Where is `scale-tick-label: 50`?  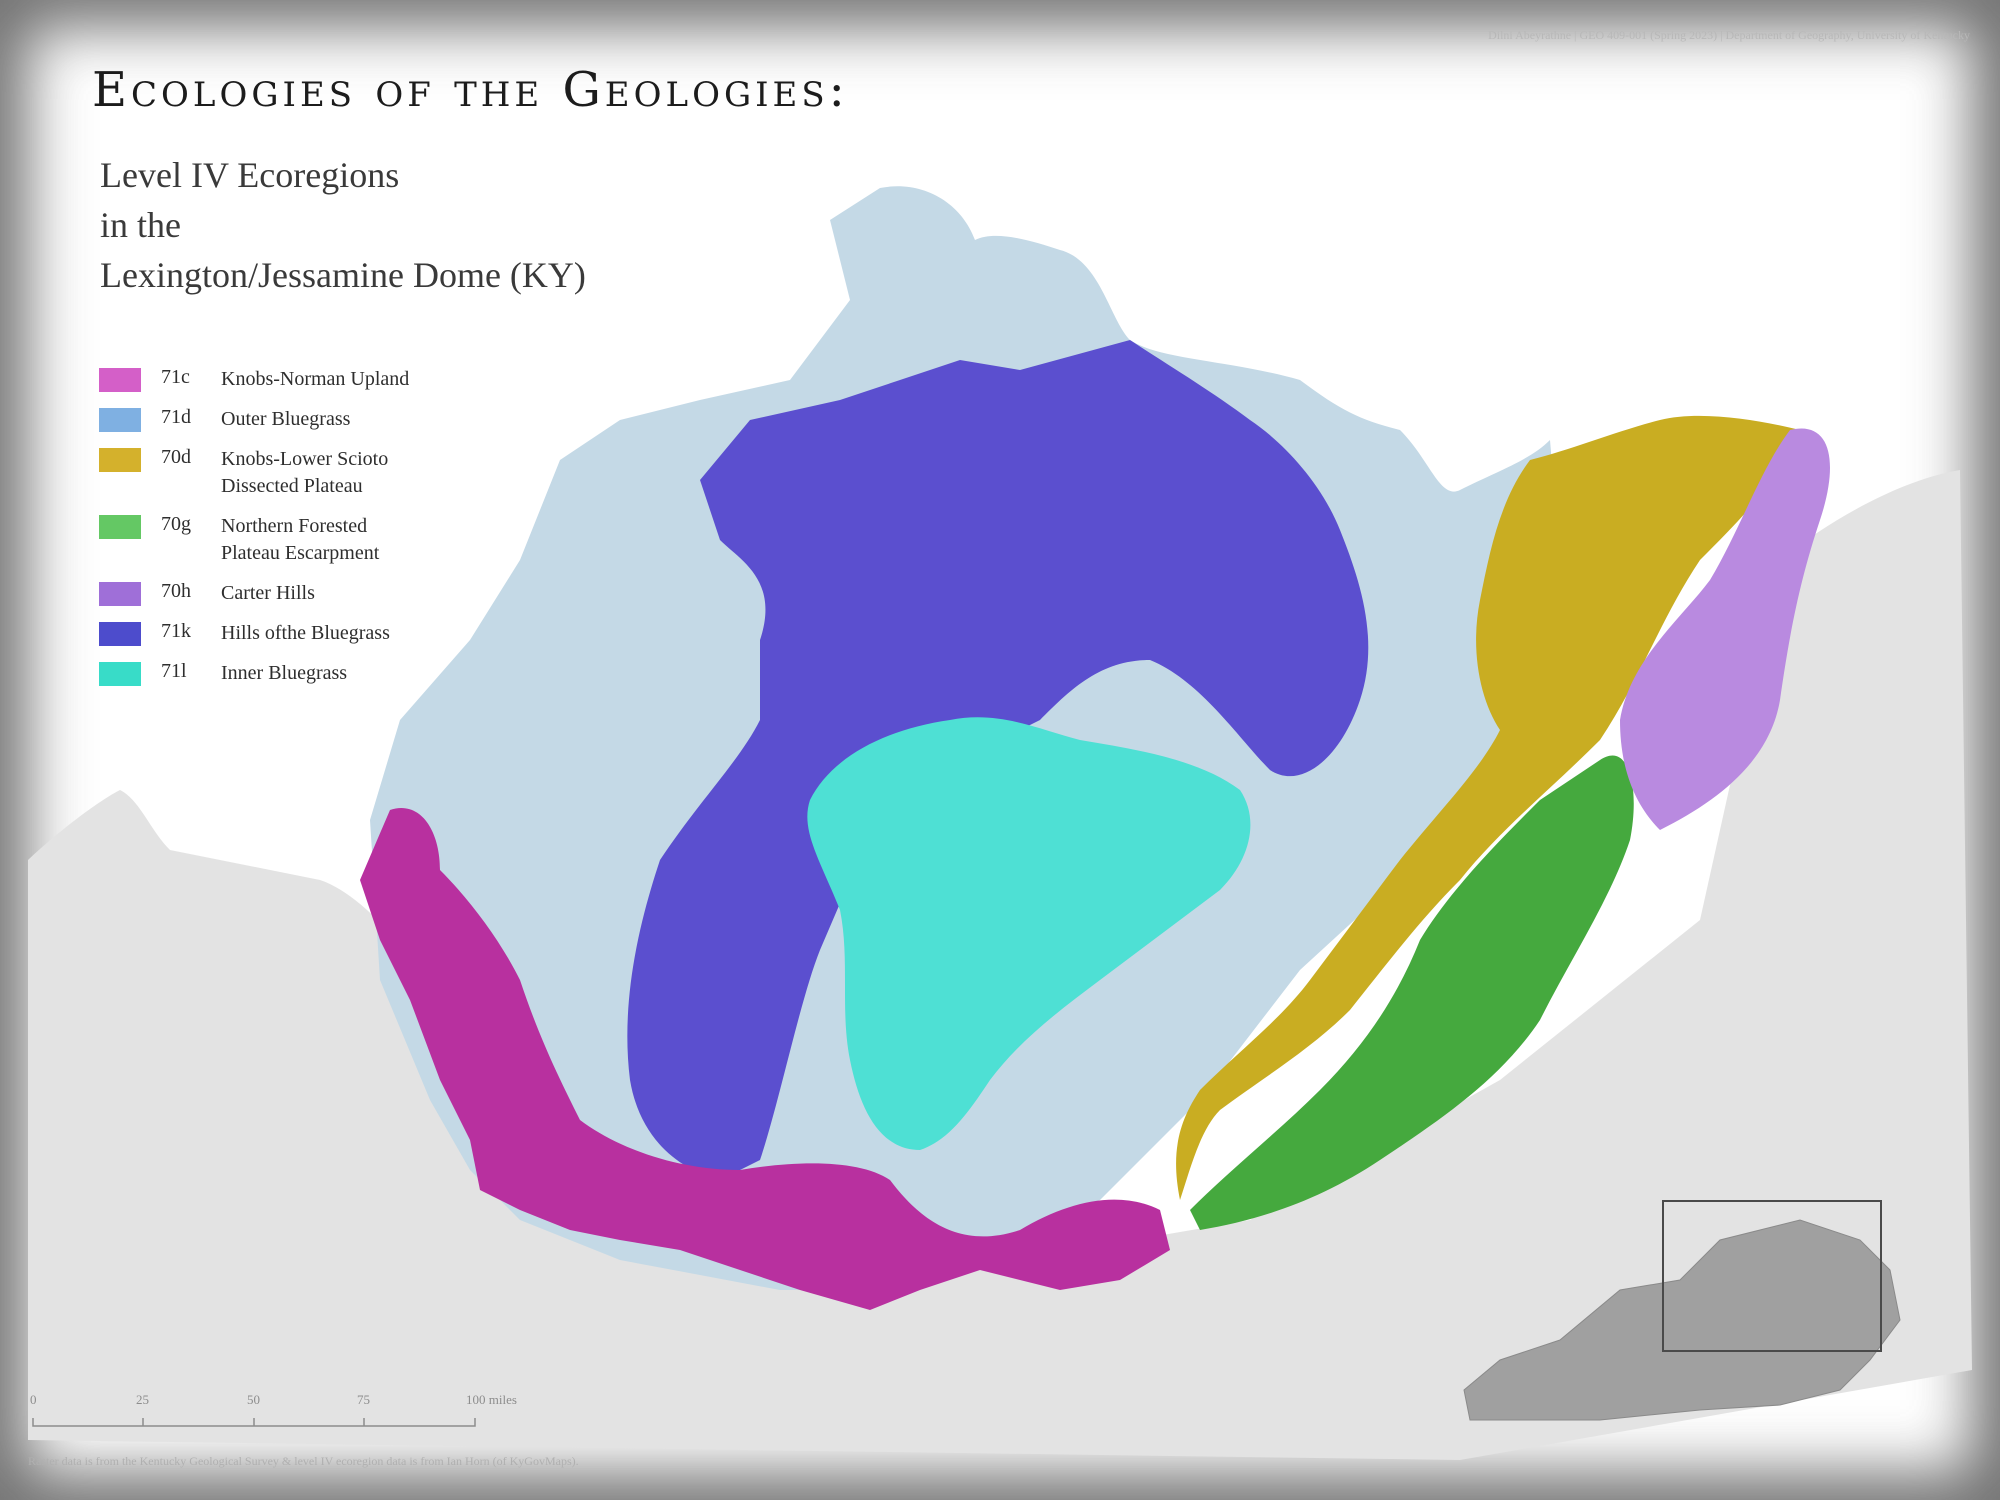 scale-tick-label: 50 is located at coordinates (253, 1399).